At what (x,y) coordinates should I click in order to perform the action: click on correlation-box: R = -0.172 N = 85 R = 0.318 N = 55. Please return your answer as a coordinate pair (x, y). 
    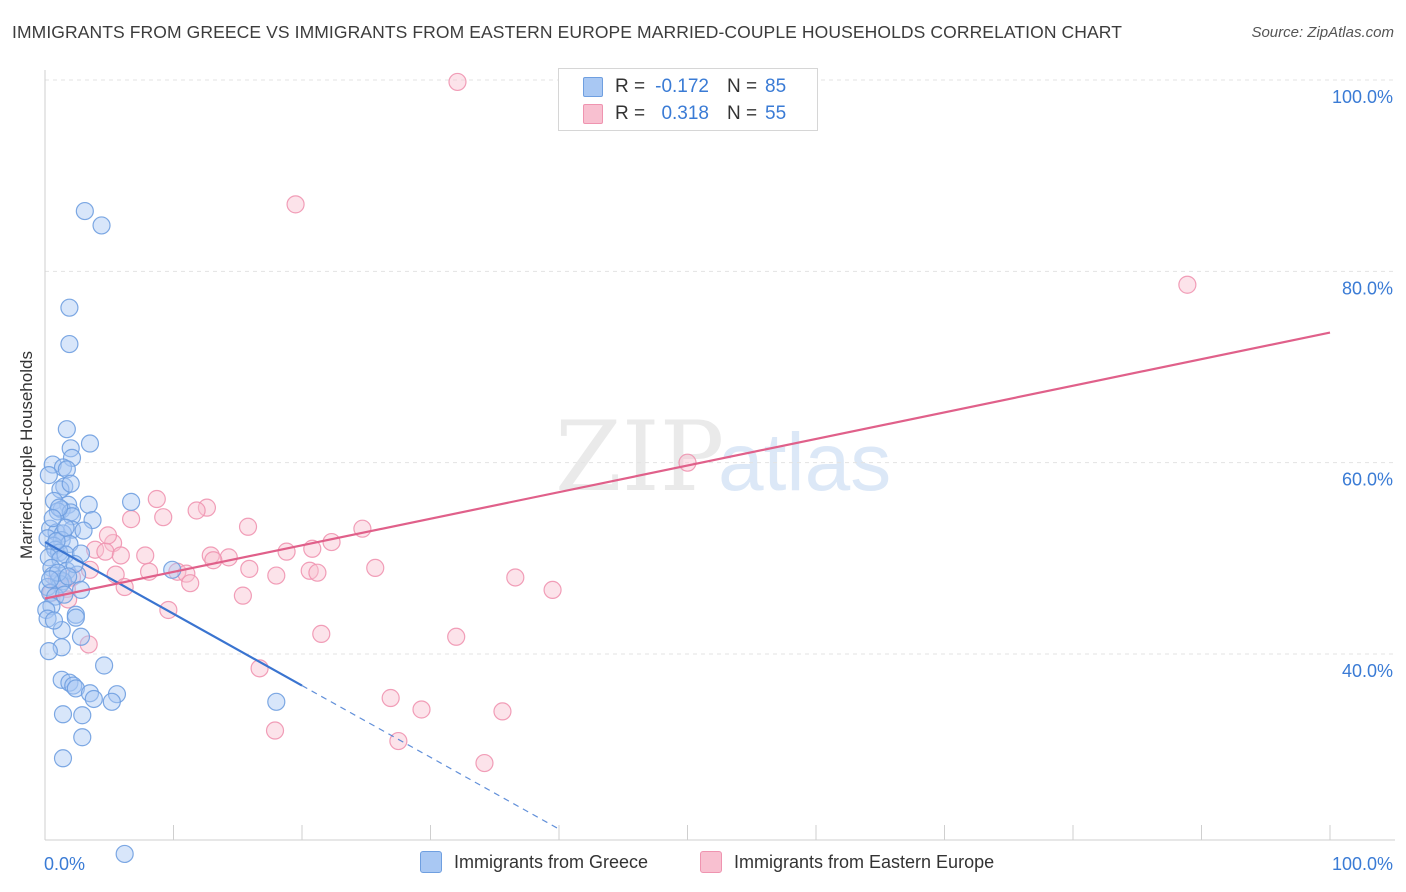
    Looking at the image, I should click on (688, 99).